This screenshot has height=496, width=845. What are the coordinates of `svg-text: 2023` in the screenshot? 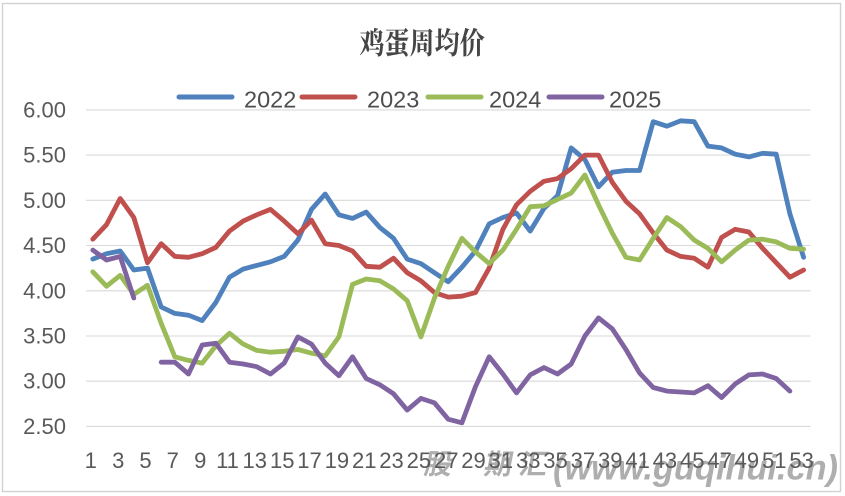 It's located at (393, 100).